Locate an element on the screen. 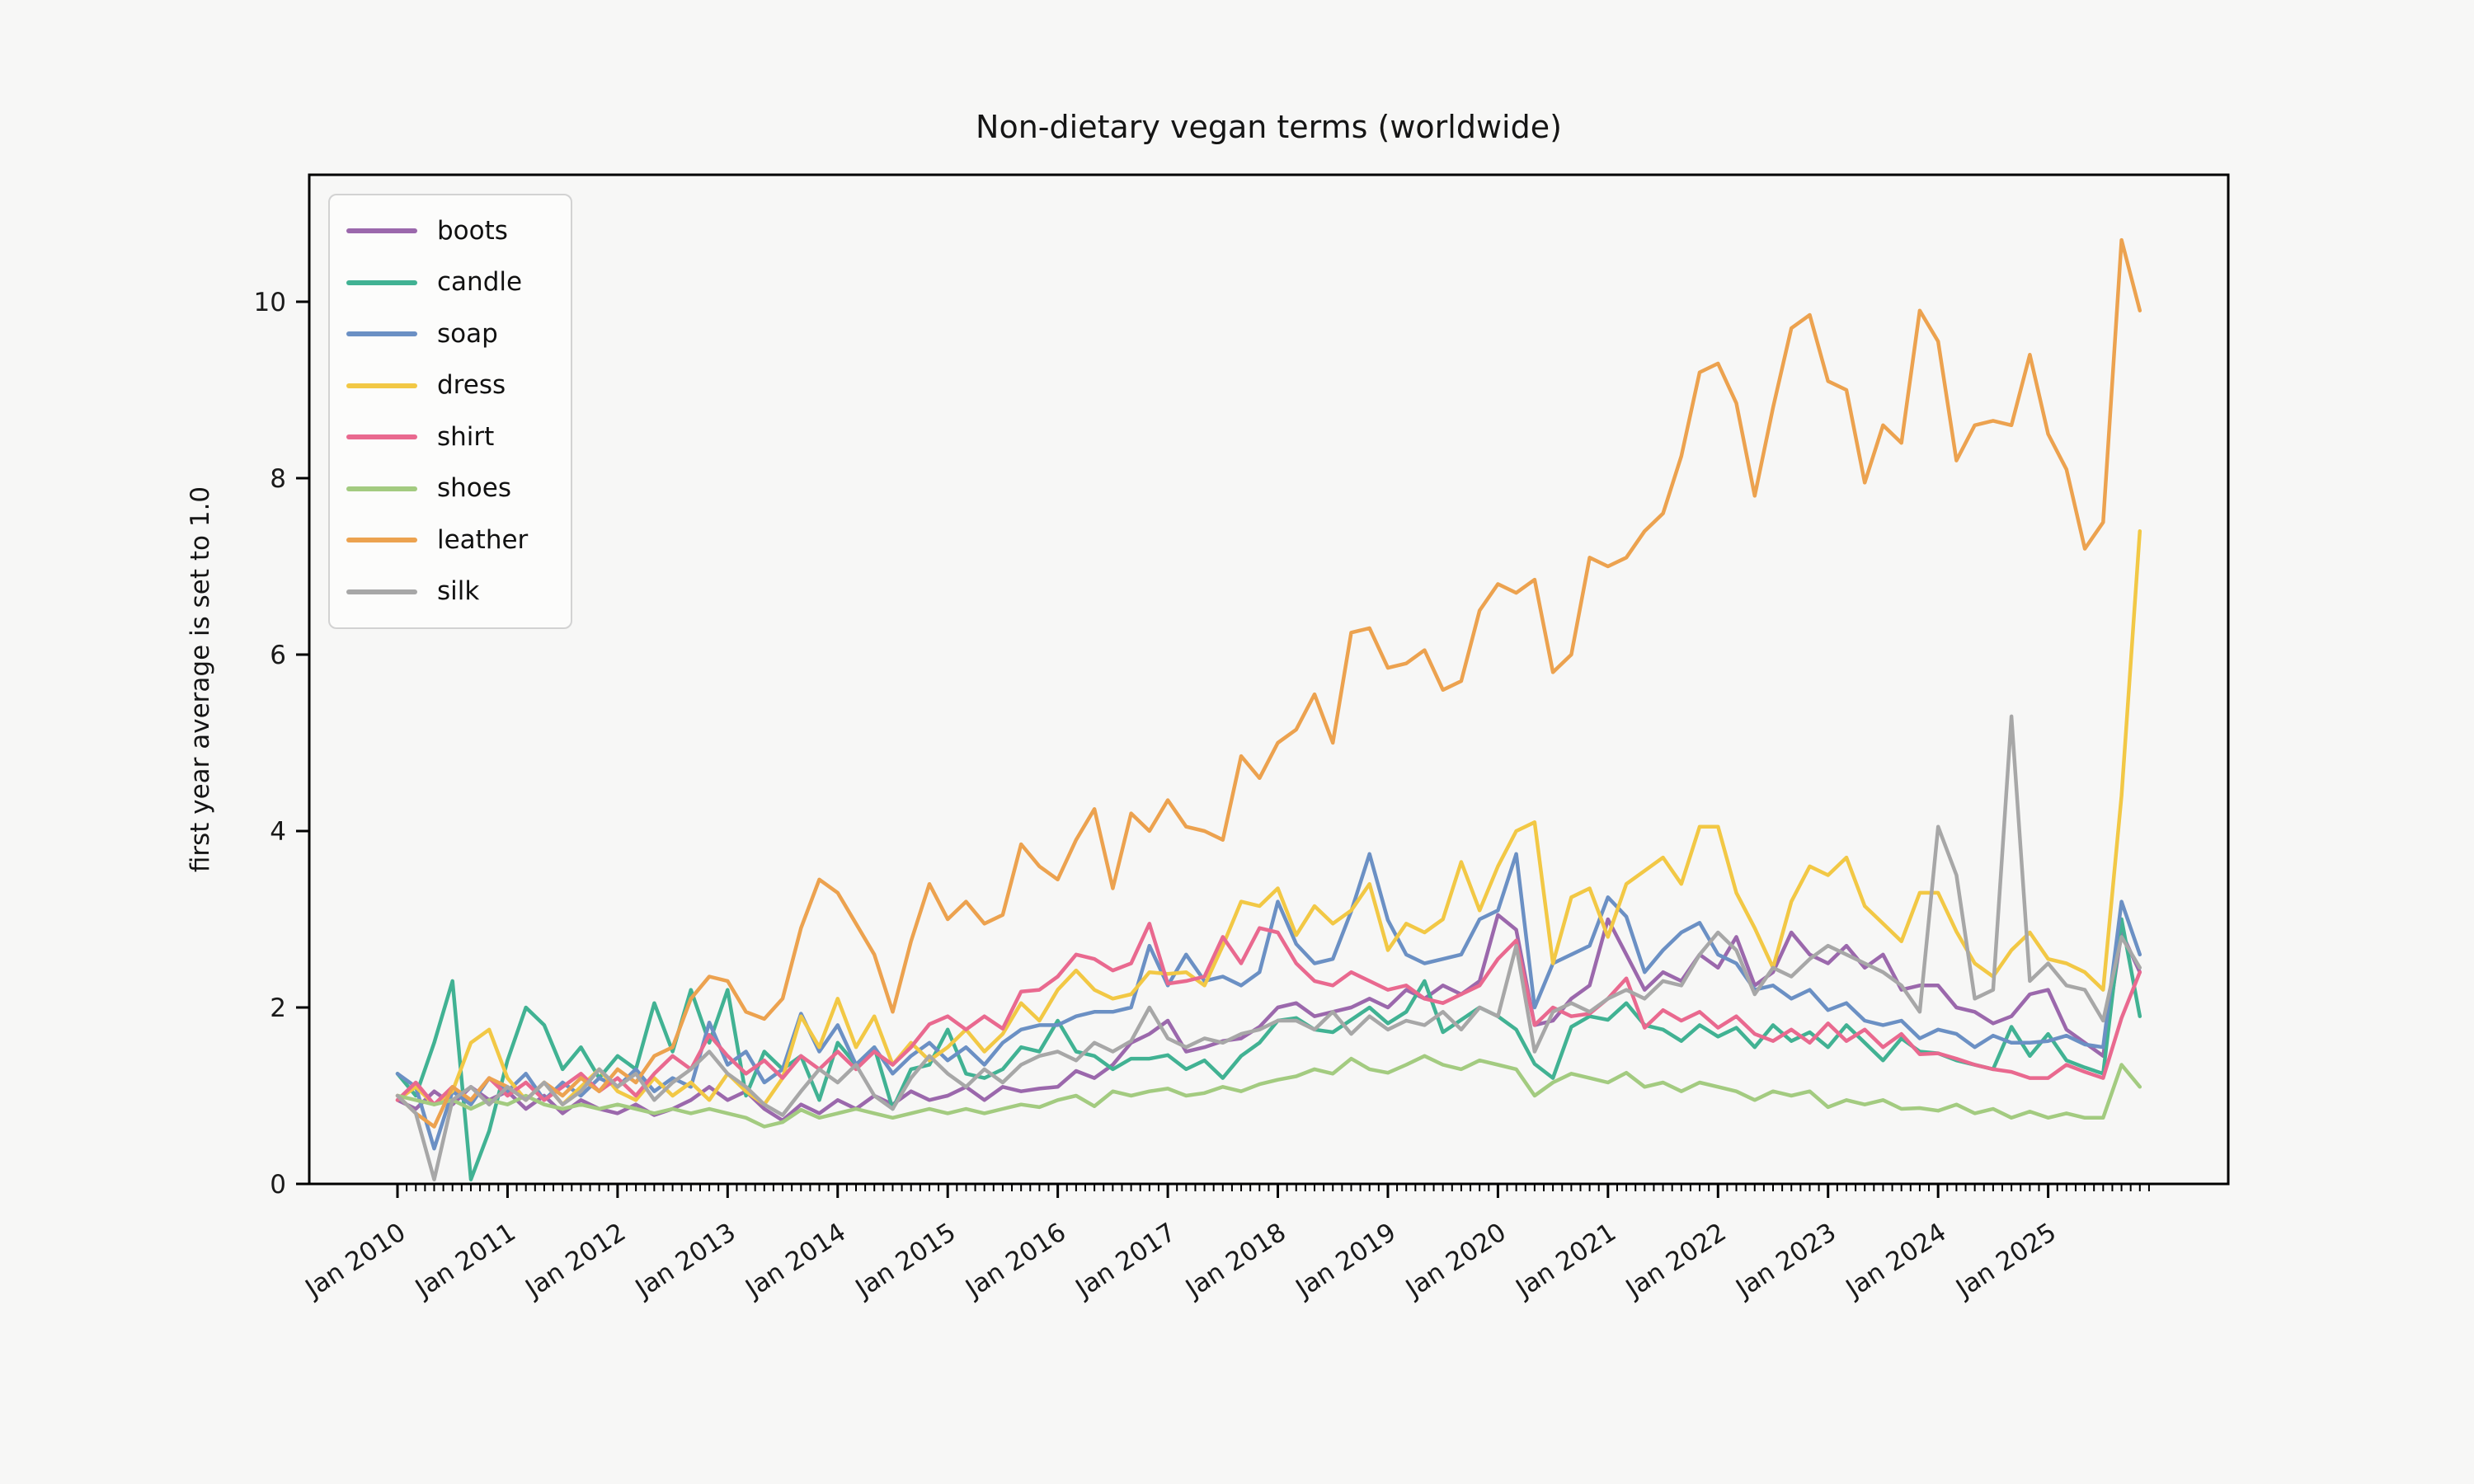 The image size is (2474, 1484). y-axis-label: first year average is set to 1.0 is located at coordinates (200, 679).